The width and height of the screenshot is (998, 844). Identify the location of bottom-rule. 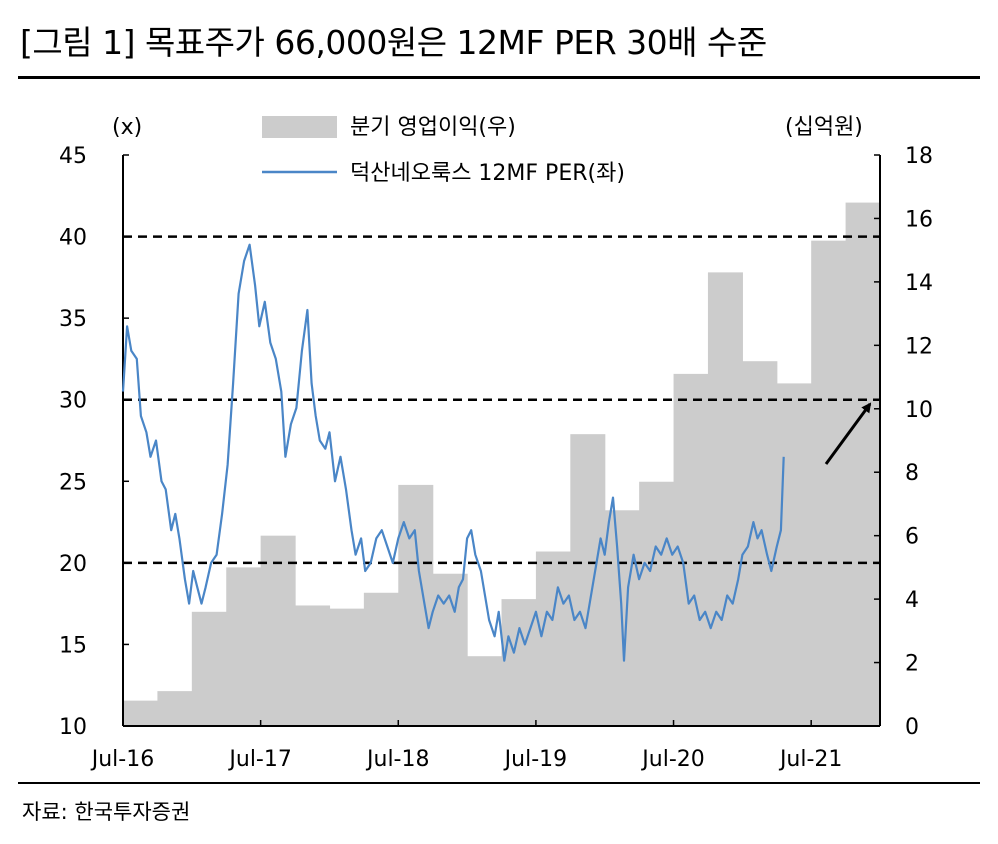
(499, 783).